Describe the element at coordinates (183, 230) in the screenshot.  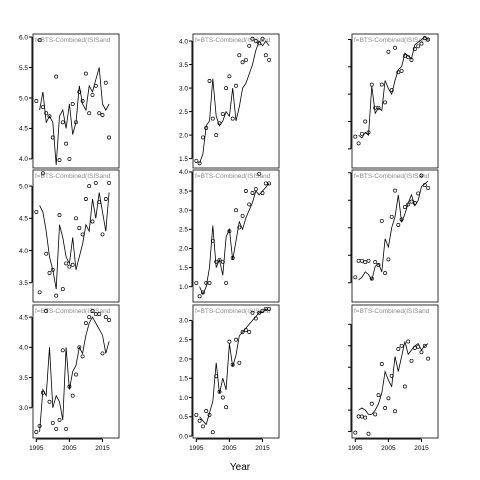
I see `y-tick-label: 2.5` at that location.